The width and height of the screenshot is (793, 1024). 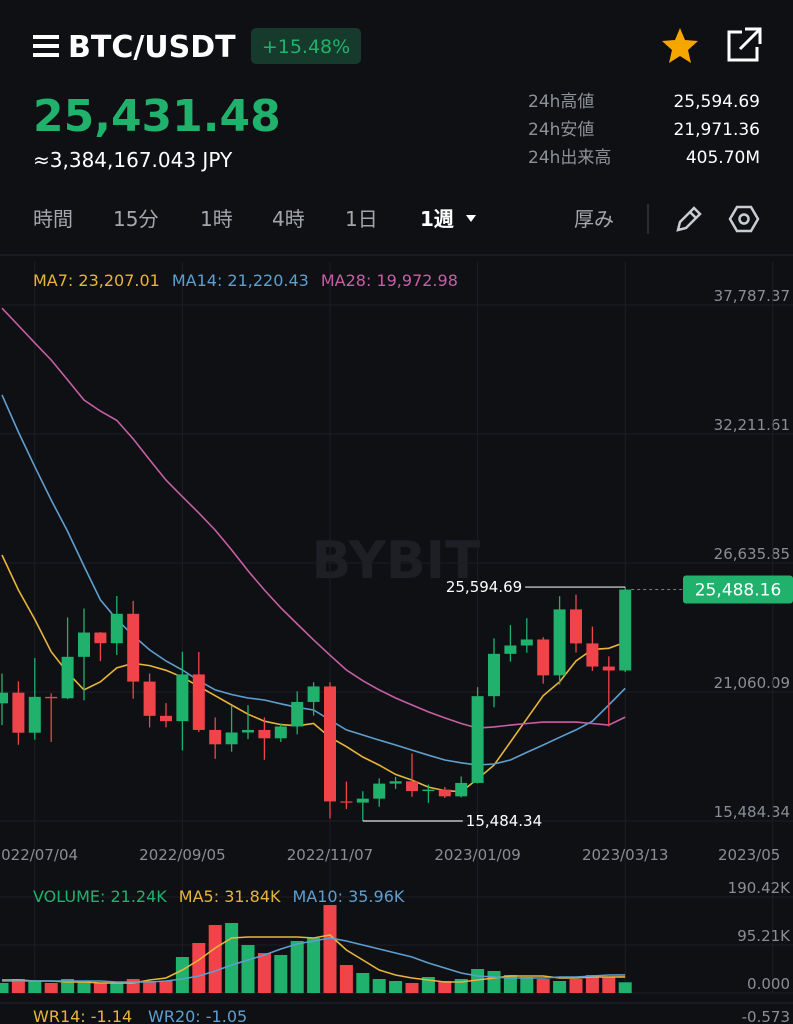 What do you see at coordinates (133, 160) in the screenshot?
I see `fiat-price: ≈3,384,167.043 JPY` at bounding box center [133, 160].